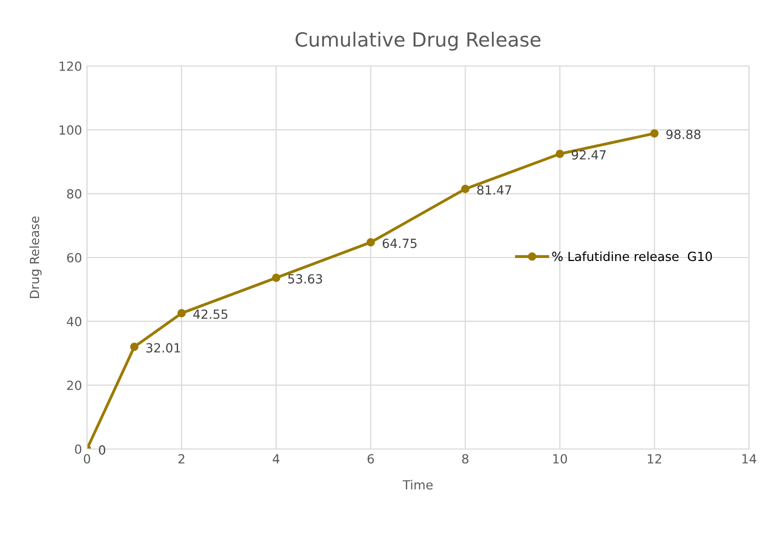  I want to click on y-tick-label: 120, so click(71, 66).